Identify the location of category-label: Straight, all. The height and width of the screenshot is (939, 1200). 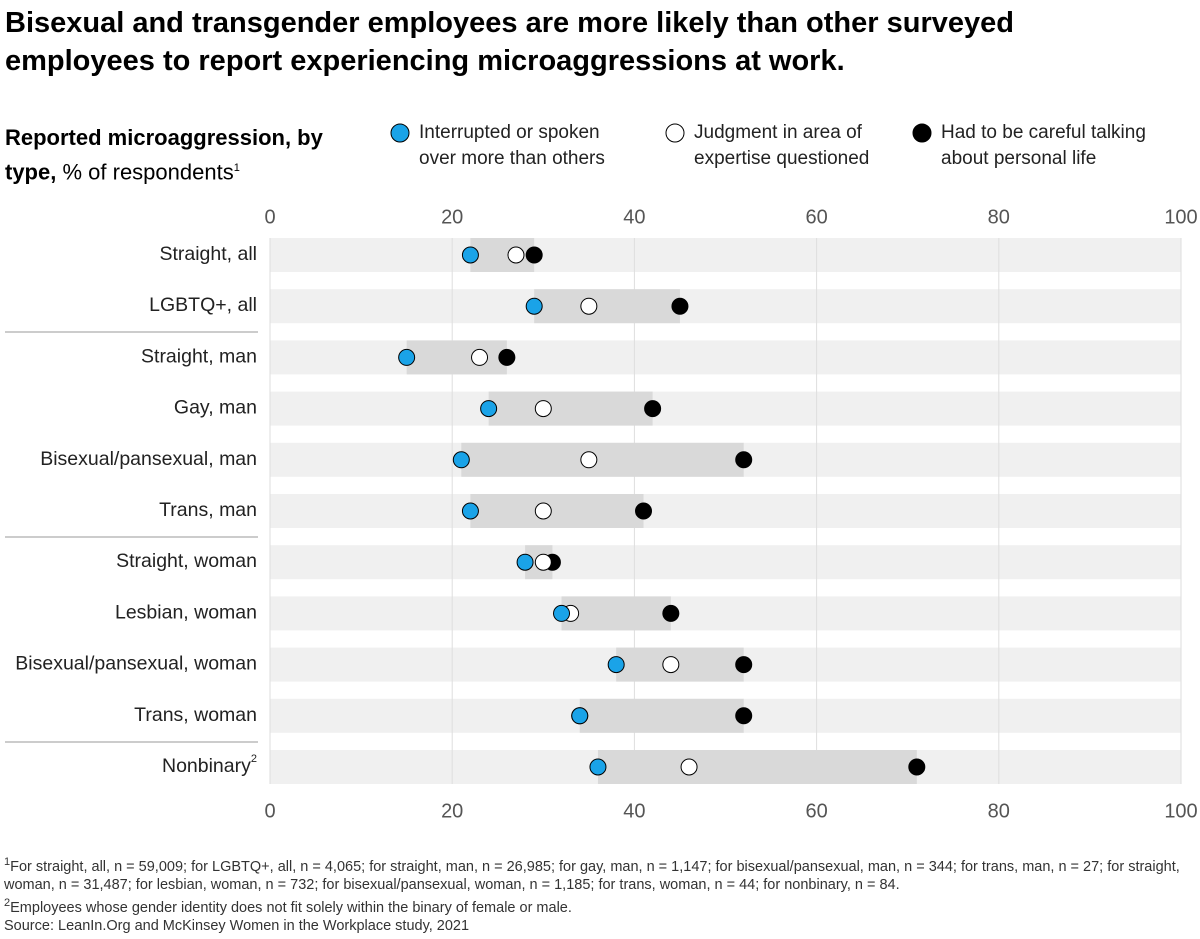
(208, 254).